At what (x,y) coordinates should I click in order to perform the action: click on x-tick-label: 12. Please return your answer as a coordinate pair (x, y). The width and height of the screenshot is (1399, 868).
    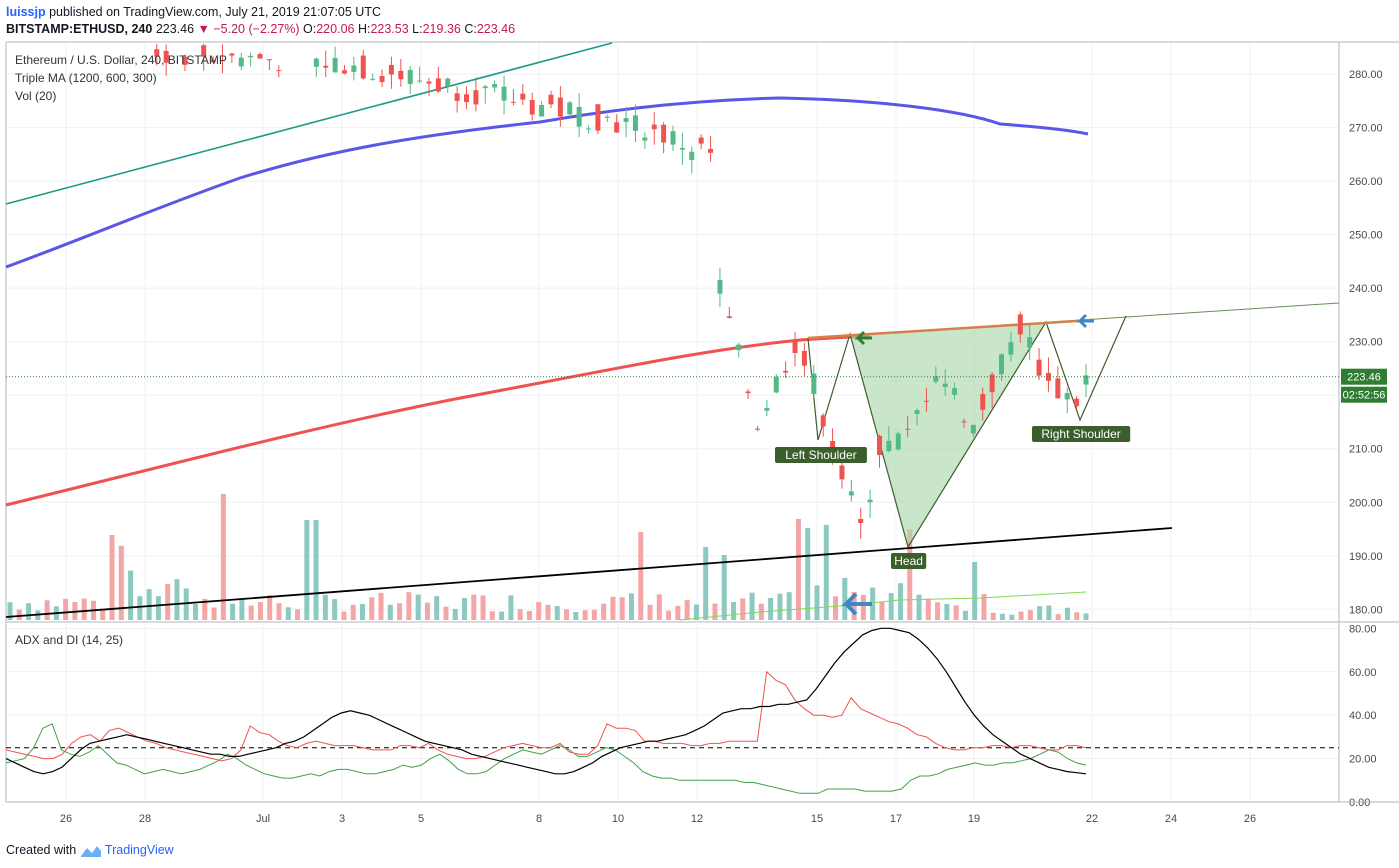
    Looking at the image, I should click on (697, 819).